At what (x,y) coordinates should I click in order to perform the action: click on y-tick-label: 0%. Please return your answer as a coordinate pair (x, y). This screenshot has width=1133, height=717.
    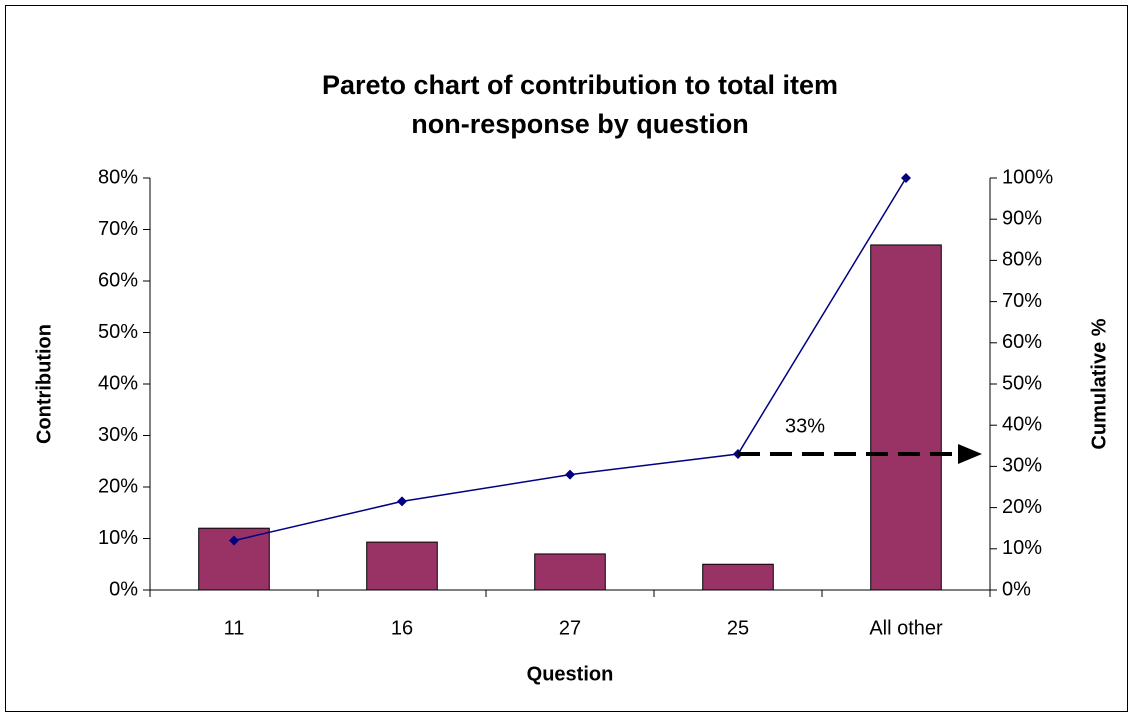
    Looking at the image, I should click on (123, 589).